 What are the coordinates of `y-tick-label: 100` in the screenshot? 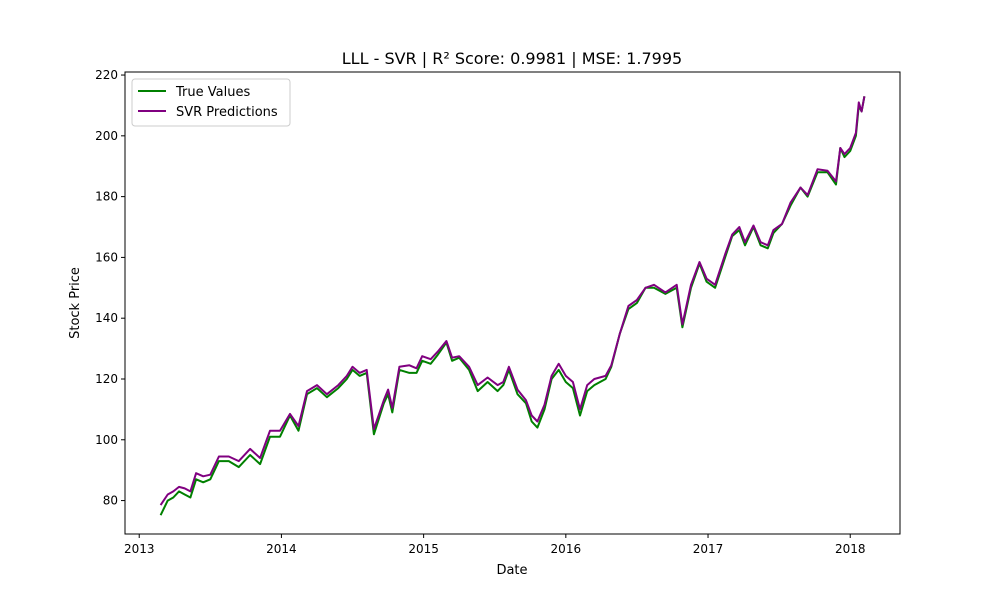 It's located at (106, 440).